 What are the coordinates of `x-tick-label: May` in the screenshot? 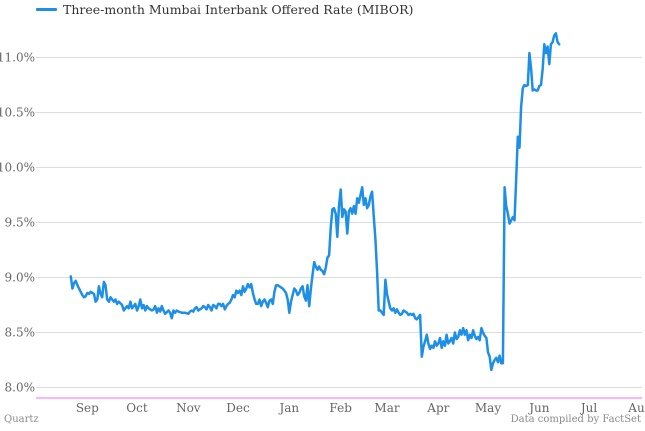 It's located at (488, 408).